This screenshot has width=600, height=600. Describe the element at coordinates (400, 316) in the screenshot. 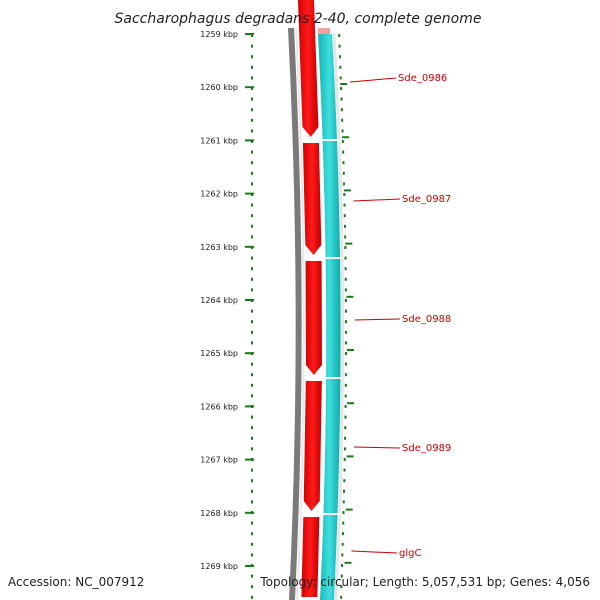

I see `gene-labels: Sde_0986 Sde_0987 Sde_0988 Sde_0989 glgC` at that location.